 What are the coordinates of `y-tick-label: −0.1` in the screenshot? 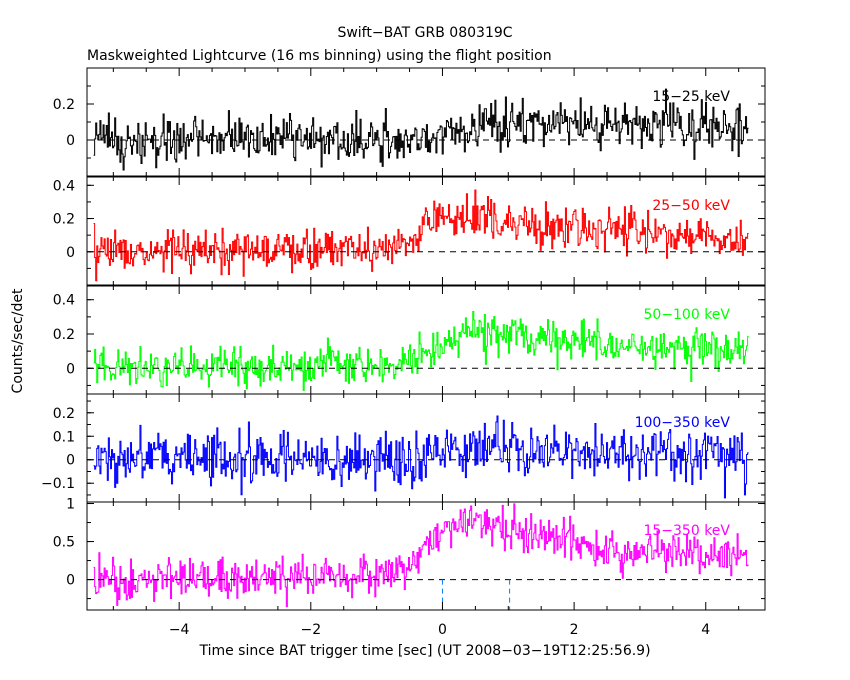 It's located at (58, 484).